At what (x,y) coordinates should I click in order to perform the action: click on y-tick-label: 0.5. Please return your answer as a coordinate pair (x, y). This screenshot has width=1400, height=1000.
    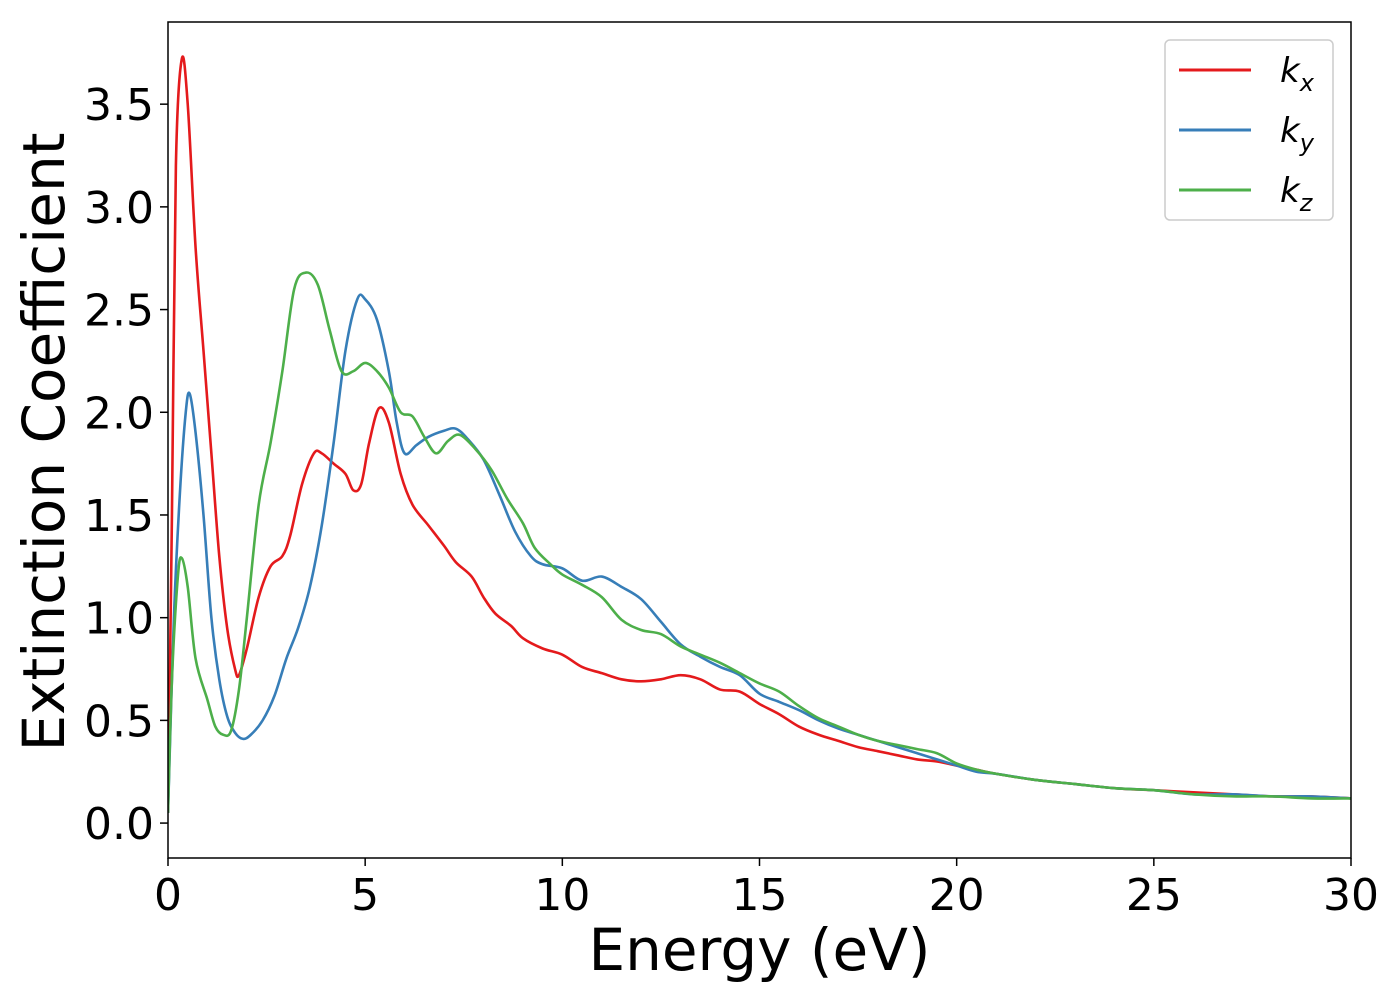
    Looking at the image, I should click on (119, 721).